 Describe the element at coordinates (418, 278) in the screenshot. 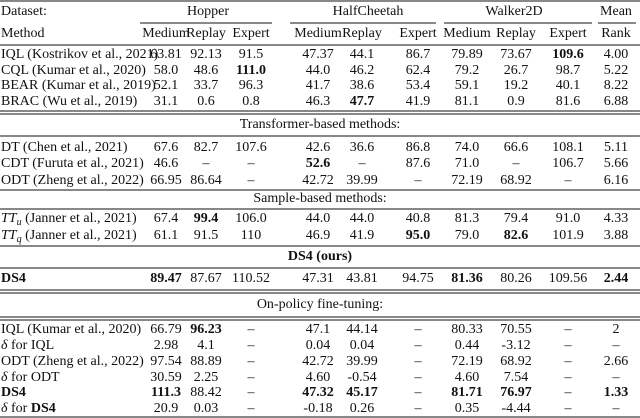

I see `cell: 94.75` at that location.